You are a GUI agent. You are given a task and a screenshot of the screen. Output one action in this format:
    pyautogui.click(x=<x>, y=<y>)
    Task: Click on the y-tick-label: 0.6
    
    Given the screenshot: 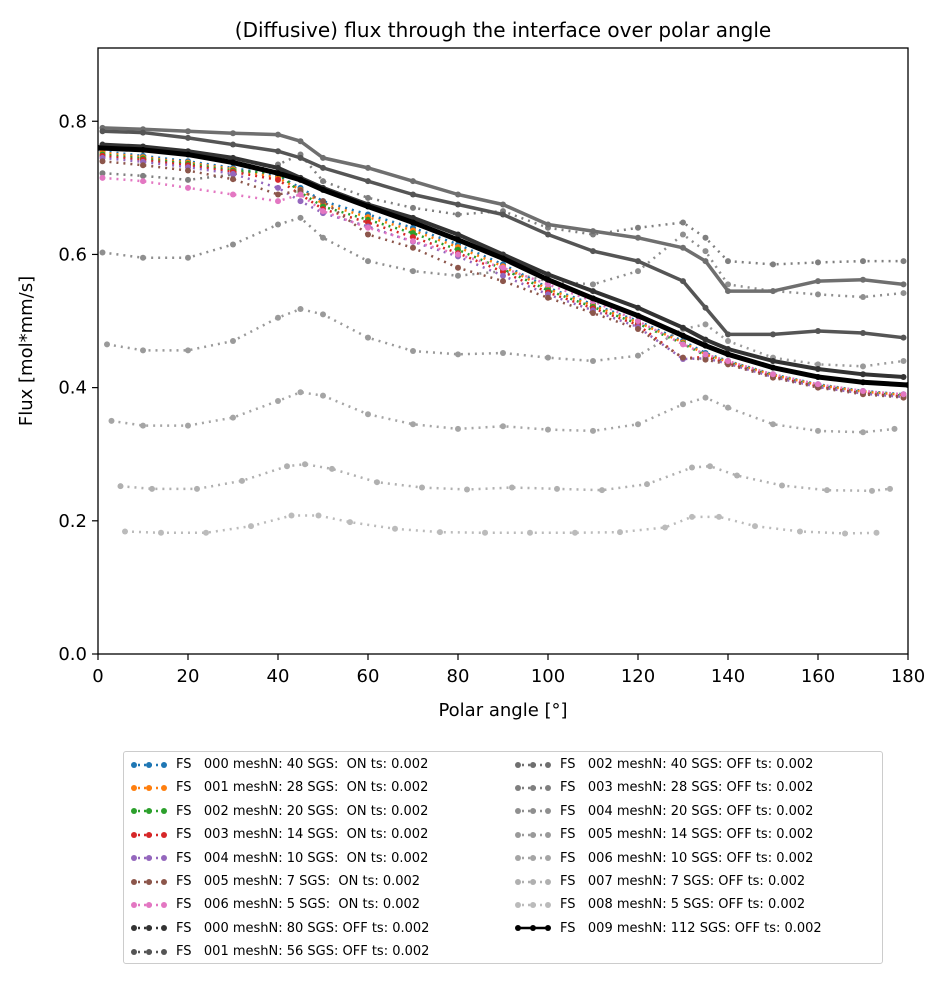 What is the action you would take?
    pyautogui.click(x=72, y=254)
    